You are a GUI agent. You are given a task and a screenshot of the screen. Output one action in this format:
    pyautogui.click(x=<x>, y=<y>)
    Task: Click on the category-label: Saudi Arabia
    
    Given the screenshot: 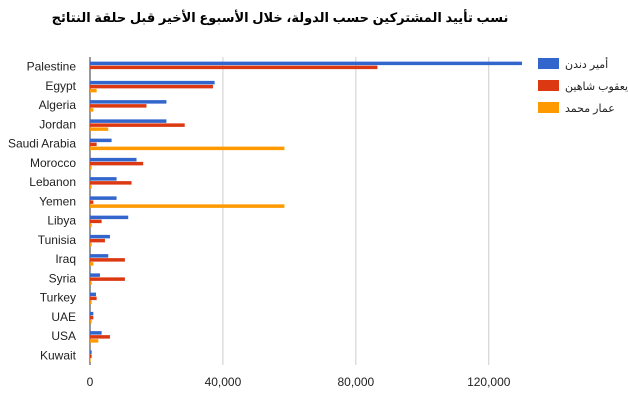 What is the action you would take?
    pyautogui.click(x=42, y=144)
    